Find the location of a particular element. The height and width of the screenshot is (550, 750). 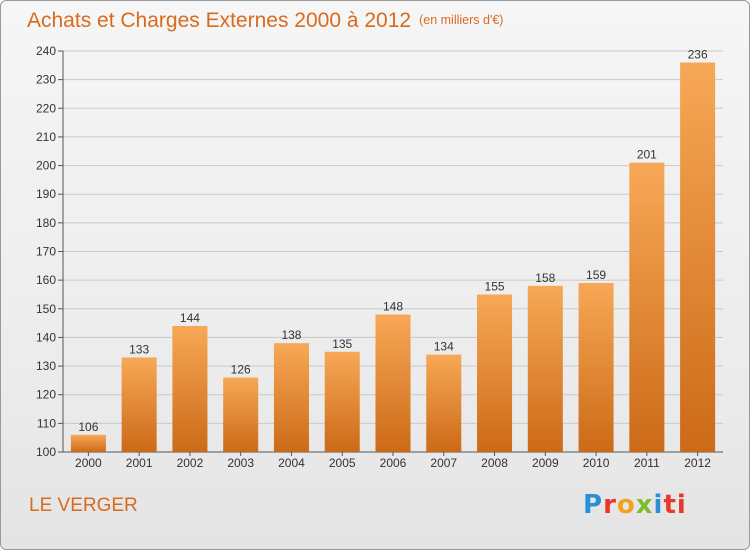

x-tick-label-2000: 2000 is located at coordinates (88, 463).